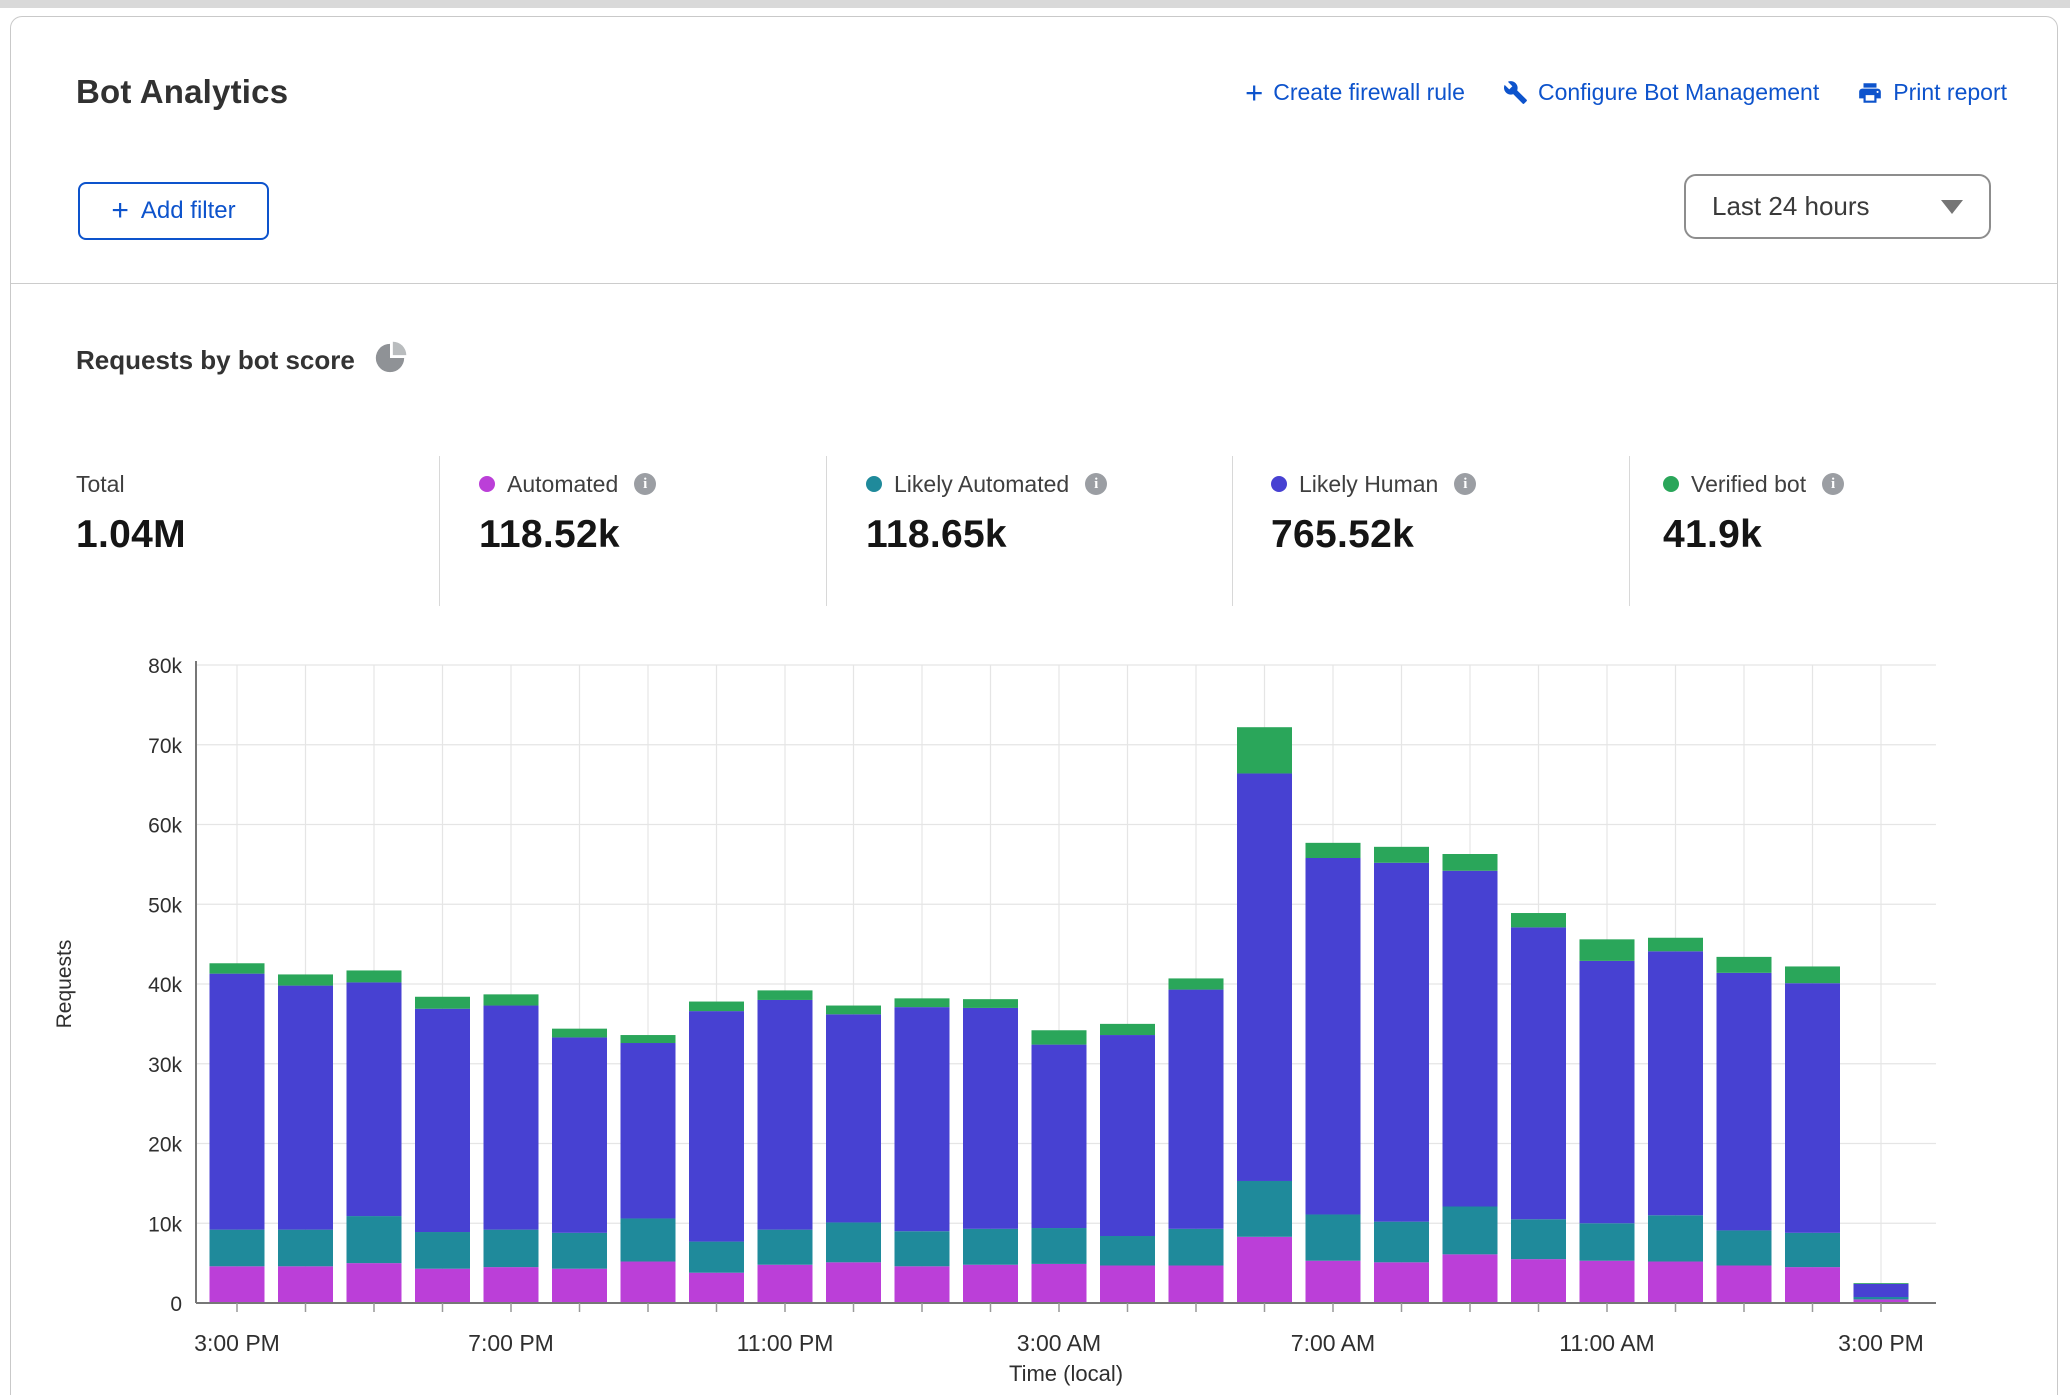 The width and height of the screenshot is (2070, 1400). What do you see at coordinates (173, 211) in the screenshot?
I see `add-filter-button: + Add filter` at bounding box center [173, 211].